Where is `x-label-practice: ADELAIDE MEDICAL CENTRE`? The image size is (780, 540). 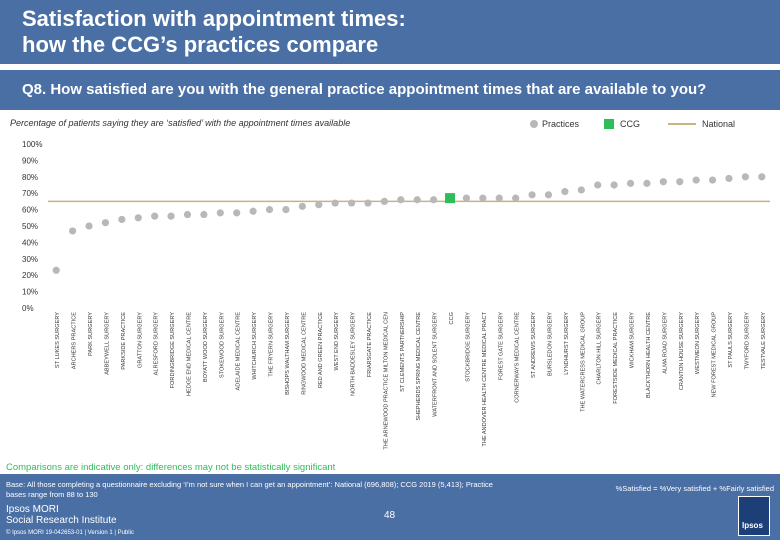
x-label-practice: ADELAIDE MEDICAL CENTRE is located at coordinates (239, 351).